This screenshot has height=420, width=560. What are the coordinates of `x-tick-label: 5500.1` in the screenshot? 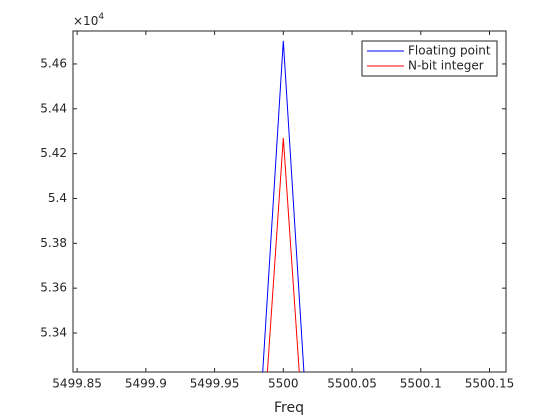 It's located at (421, 384).